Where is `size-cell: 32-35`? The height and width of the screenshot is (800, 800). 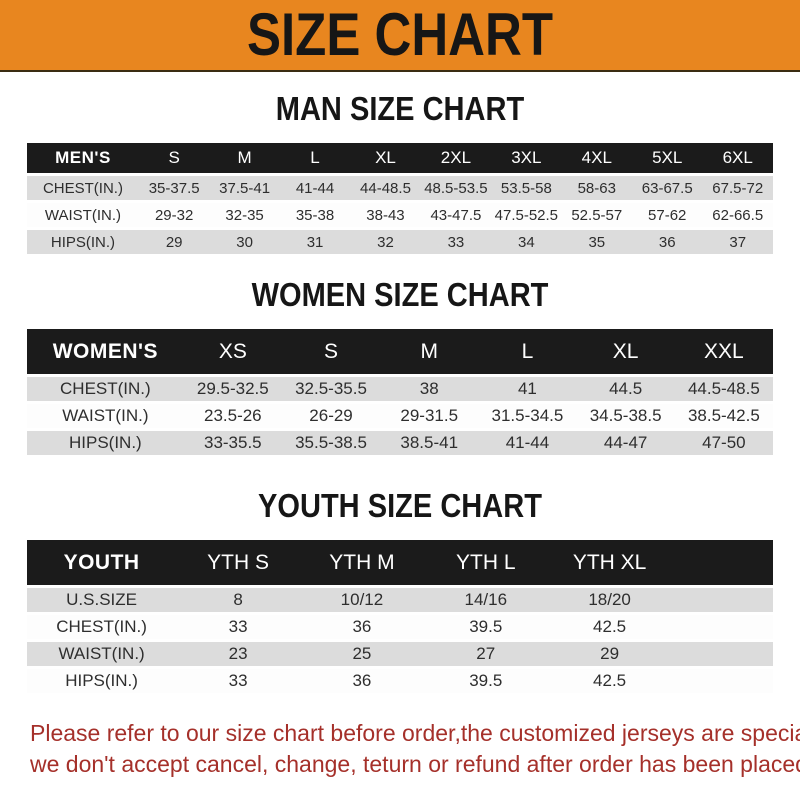 size-cell: 32-35 is located at coordinates (244, 215).